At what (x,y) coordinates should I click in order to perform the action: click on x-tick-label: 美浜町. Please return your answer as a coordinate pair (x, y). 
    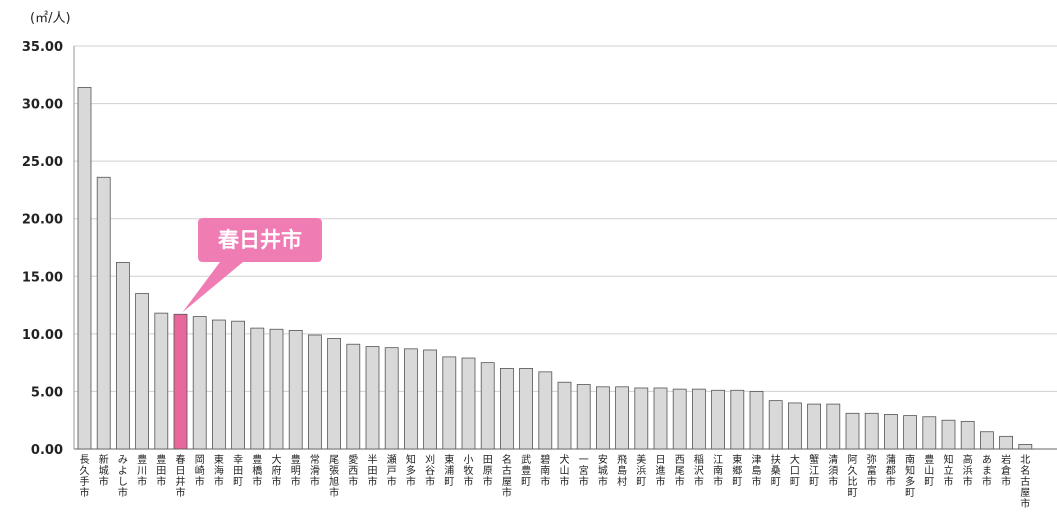
    Looking at the image, I should click on (641, 470).